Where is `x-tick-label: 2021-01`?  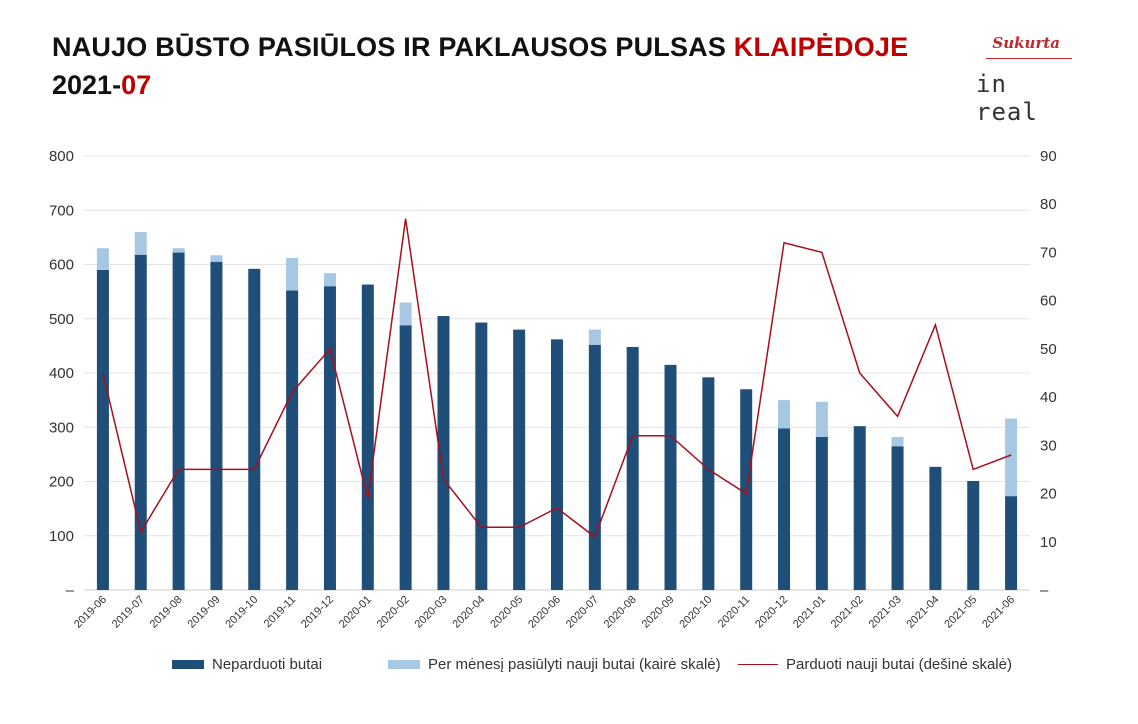 x-tick-label: 2021-01 is located at coordinates (809, 612).